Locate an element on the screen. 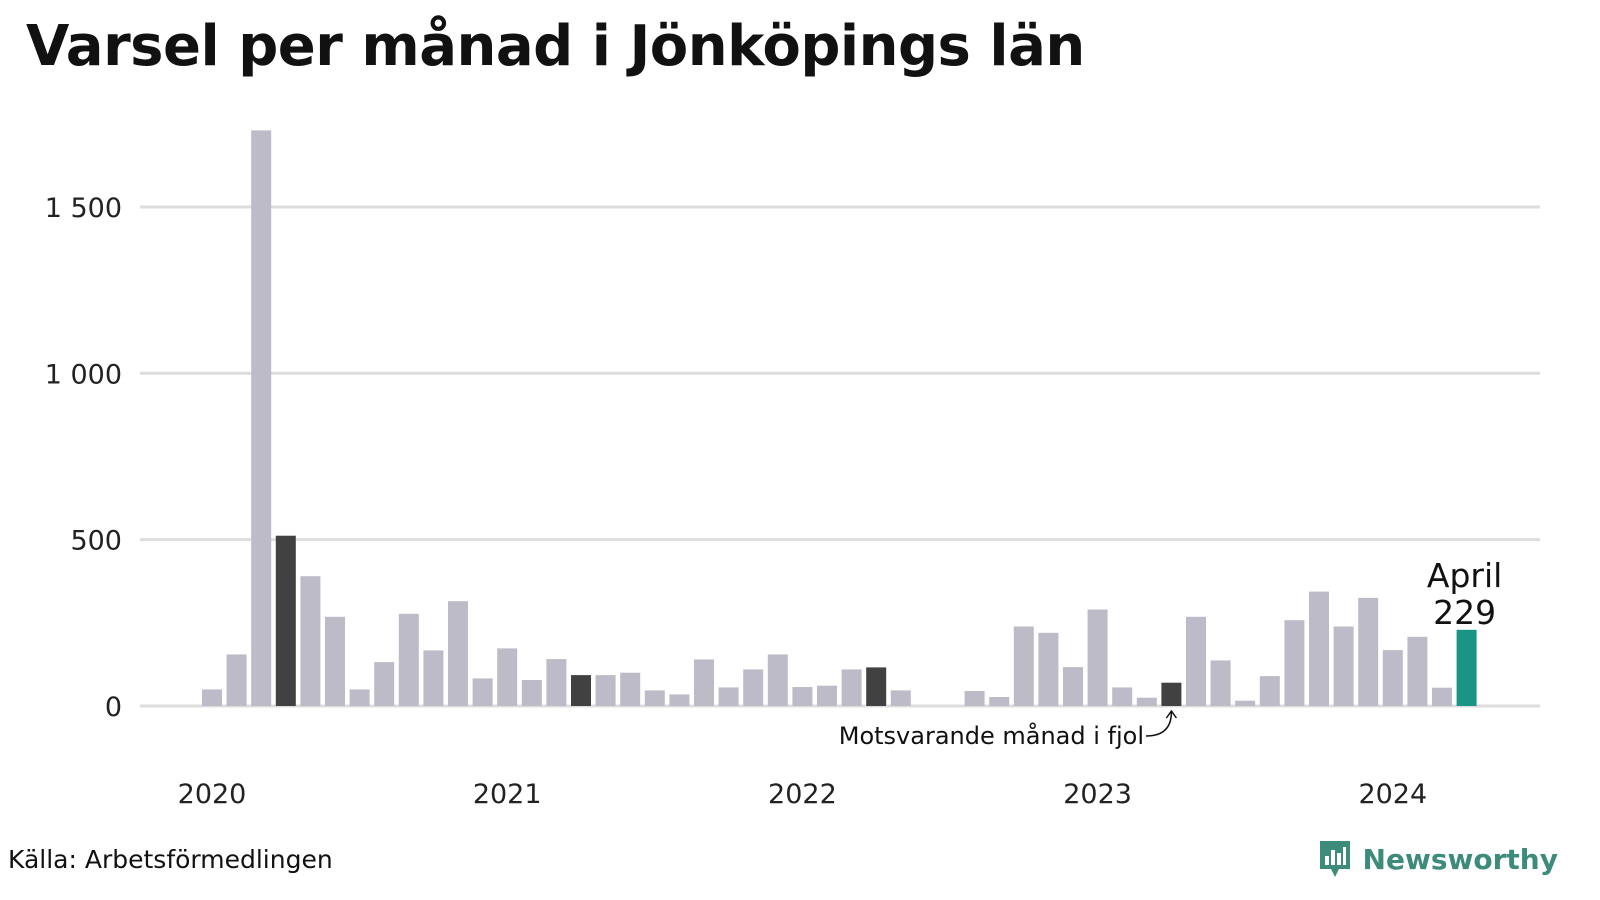  comparison-annotation: Motsvarande månad i fjol is located at coordinates (991, 735).